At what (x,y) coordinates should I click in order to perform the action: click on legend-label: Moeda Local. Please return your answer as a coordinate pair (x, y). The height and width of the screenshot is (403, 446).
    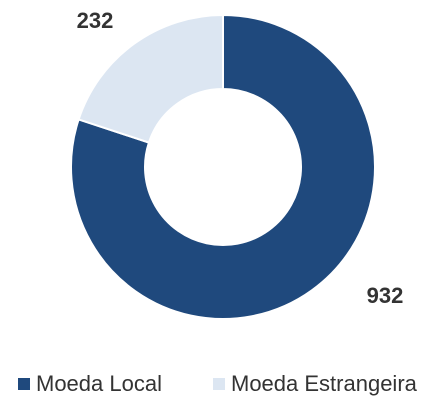
    Looking at the image, I should click on (99, 383).